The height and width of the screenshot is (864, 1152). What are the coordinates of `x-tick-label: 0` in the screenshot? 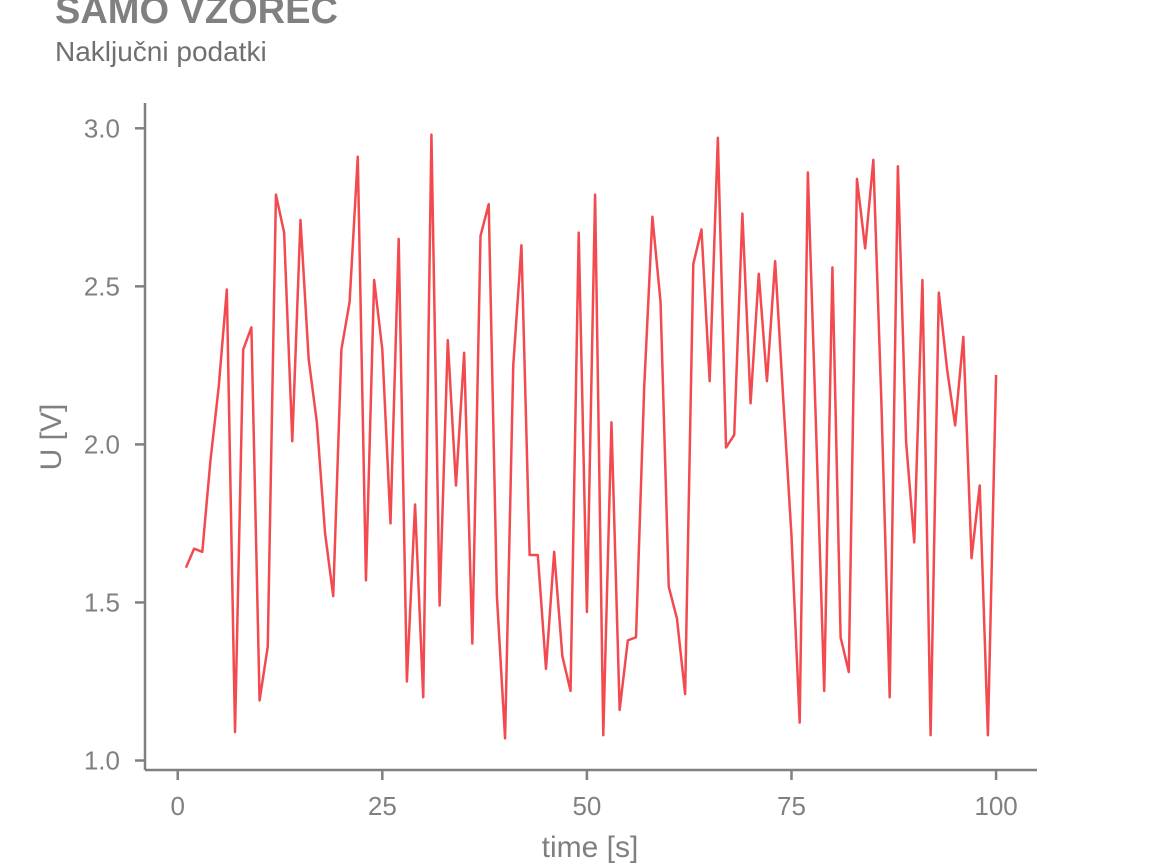 It's located at (177, 806).